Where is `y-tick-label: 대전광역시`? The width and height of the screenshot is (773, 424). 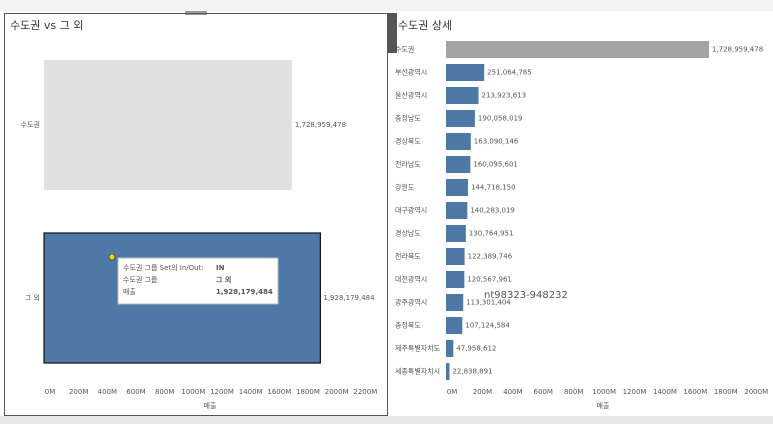
y-tick-label: 대전광역시 is located at coordinates (411, 279).